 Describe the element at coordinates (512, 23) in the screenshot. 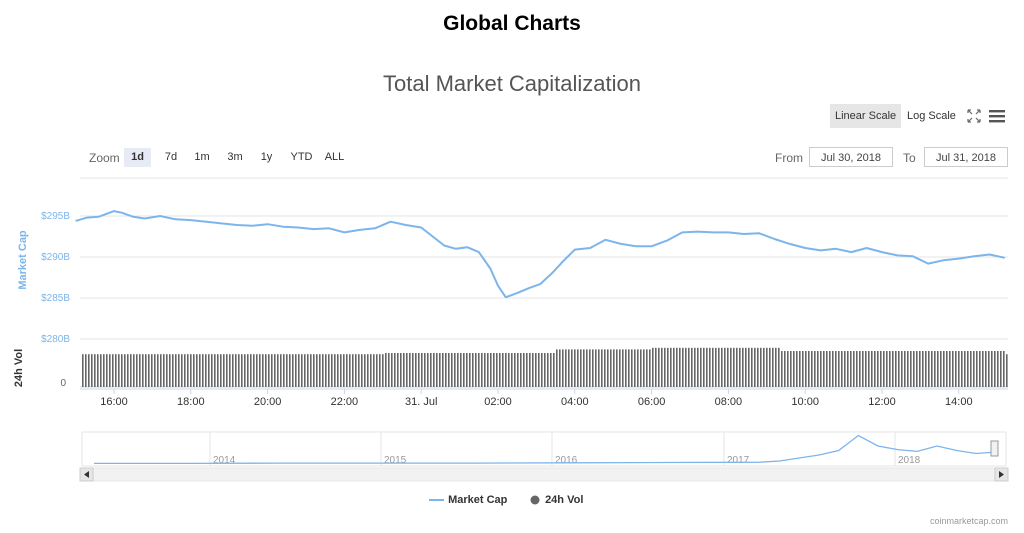

I see `page-title: Global Charts` at that location.